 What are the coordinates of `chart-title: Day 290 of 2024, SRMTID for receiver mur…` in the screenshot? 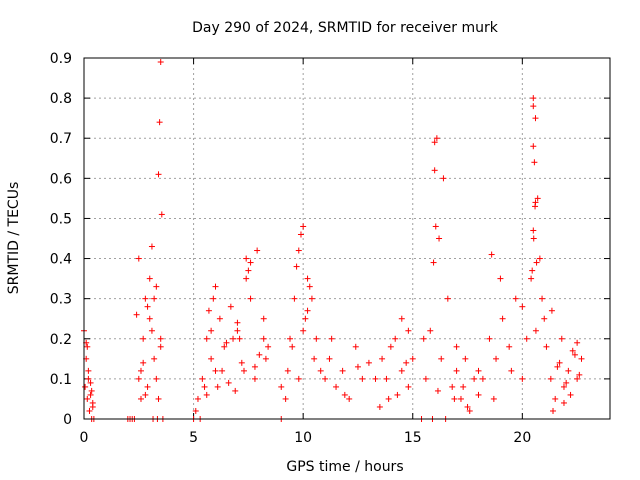 It's located at (345, 28).